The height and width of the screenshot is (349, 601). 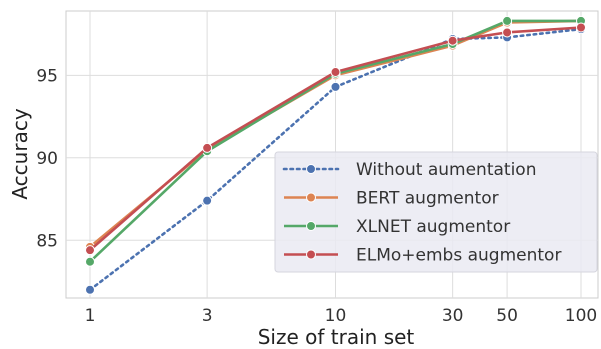 What do you see at coordinates (458, 256) in the screenshot?
I see `legend-label: ELMo+embs augmentor` at bounding box center [458, 256].